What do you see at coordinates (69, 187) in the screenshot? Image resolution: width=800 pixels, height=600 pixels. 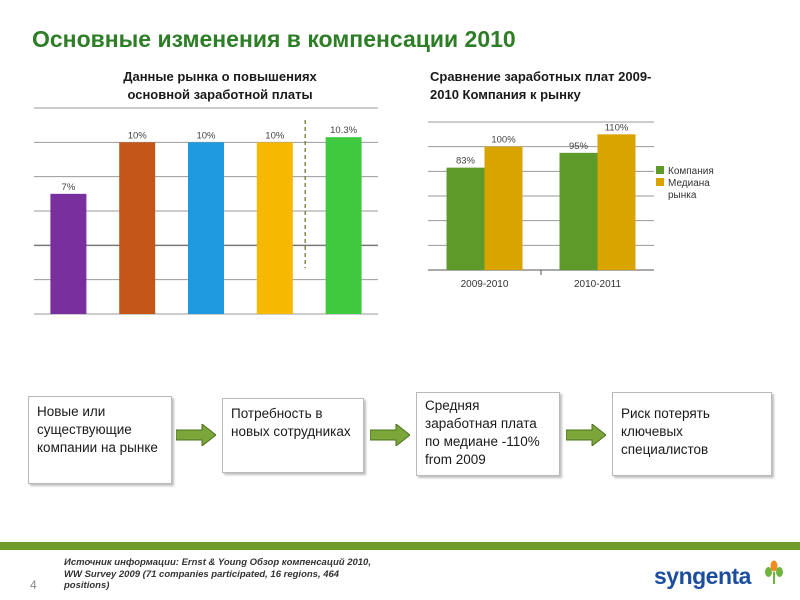 I see `chart1-data-label: 7%` at bounding box center [69, 187].